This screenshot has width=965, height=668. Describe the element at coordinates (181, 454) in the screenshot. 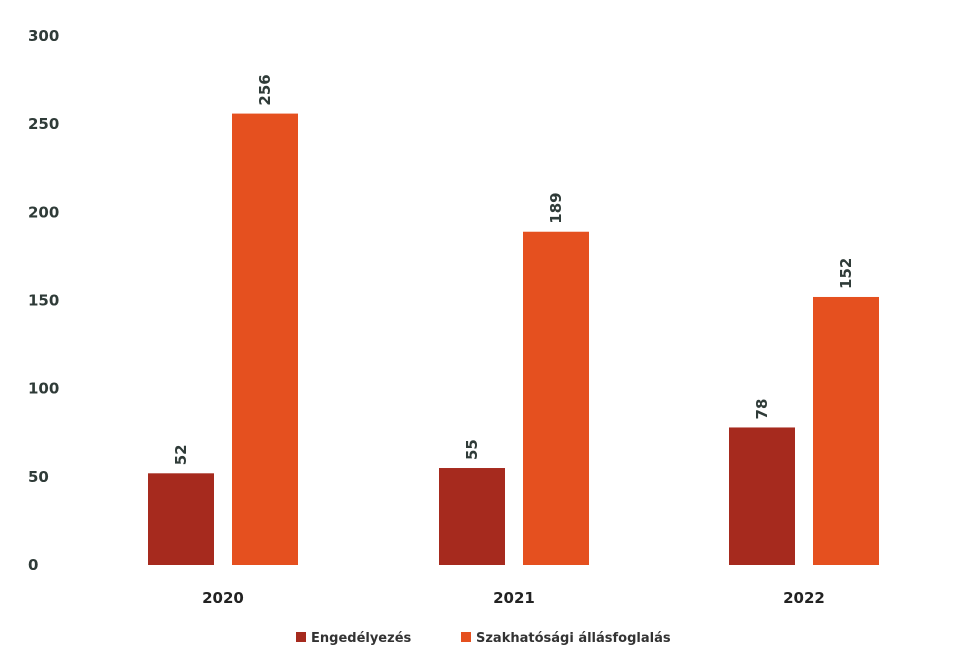

I see `data-label: 52` at that location.